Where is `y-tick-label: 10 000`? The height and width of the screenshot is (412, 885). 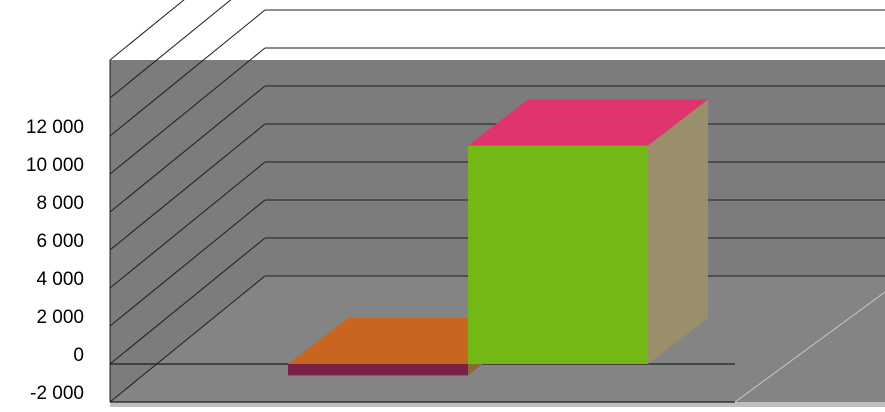
y-tick-label: 10 000 is located at coordinates (55, 165).